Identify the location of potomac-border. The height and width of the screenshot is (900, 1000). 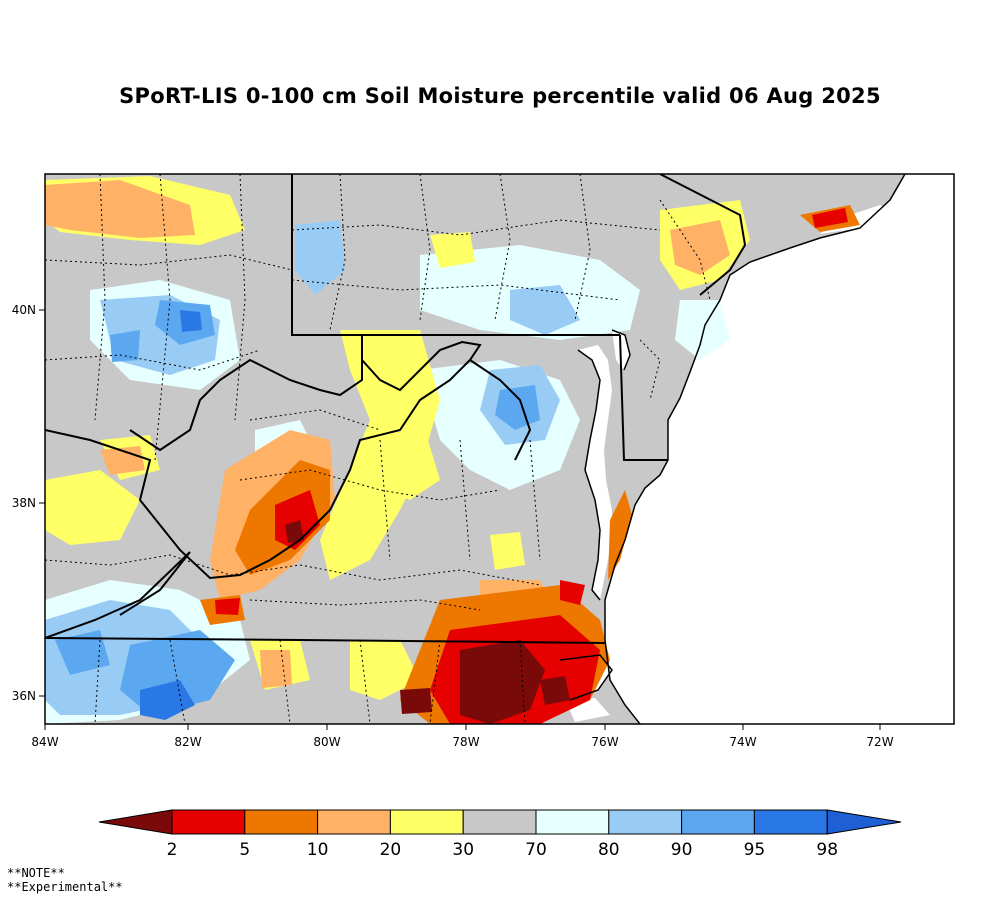
(500, 410).